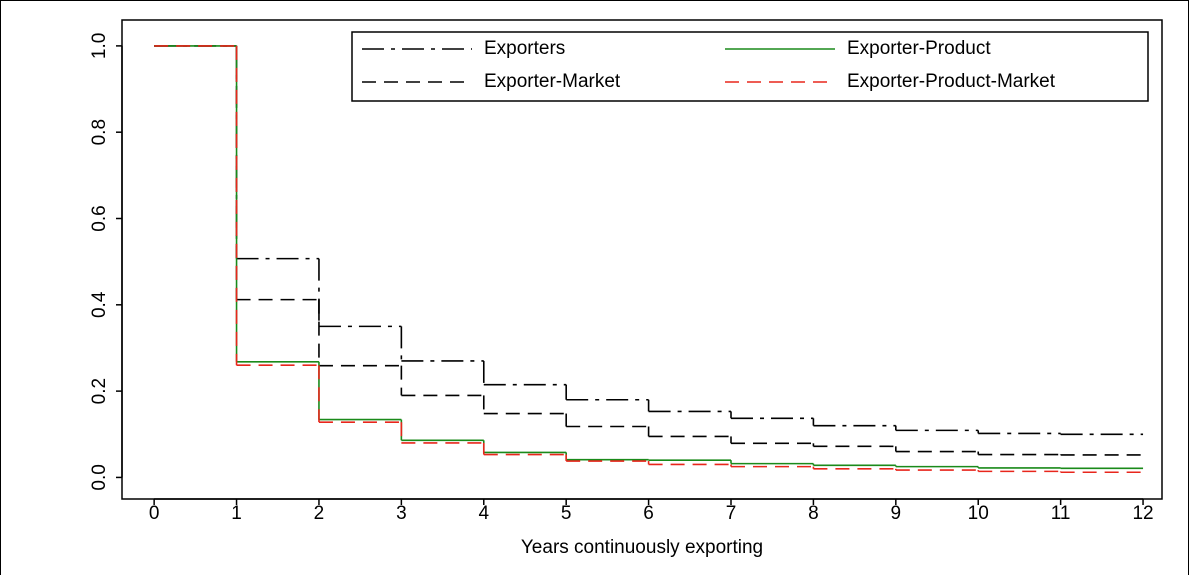 Image resolution: width=1190 pixels, height=575 pixels. Describe the element at coordinates (552, 81) in the screenshot. I see `legend-label: Exporter-Market` at that location.